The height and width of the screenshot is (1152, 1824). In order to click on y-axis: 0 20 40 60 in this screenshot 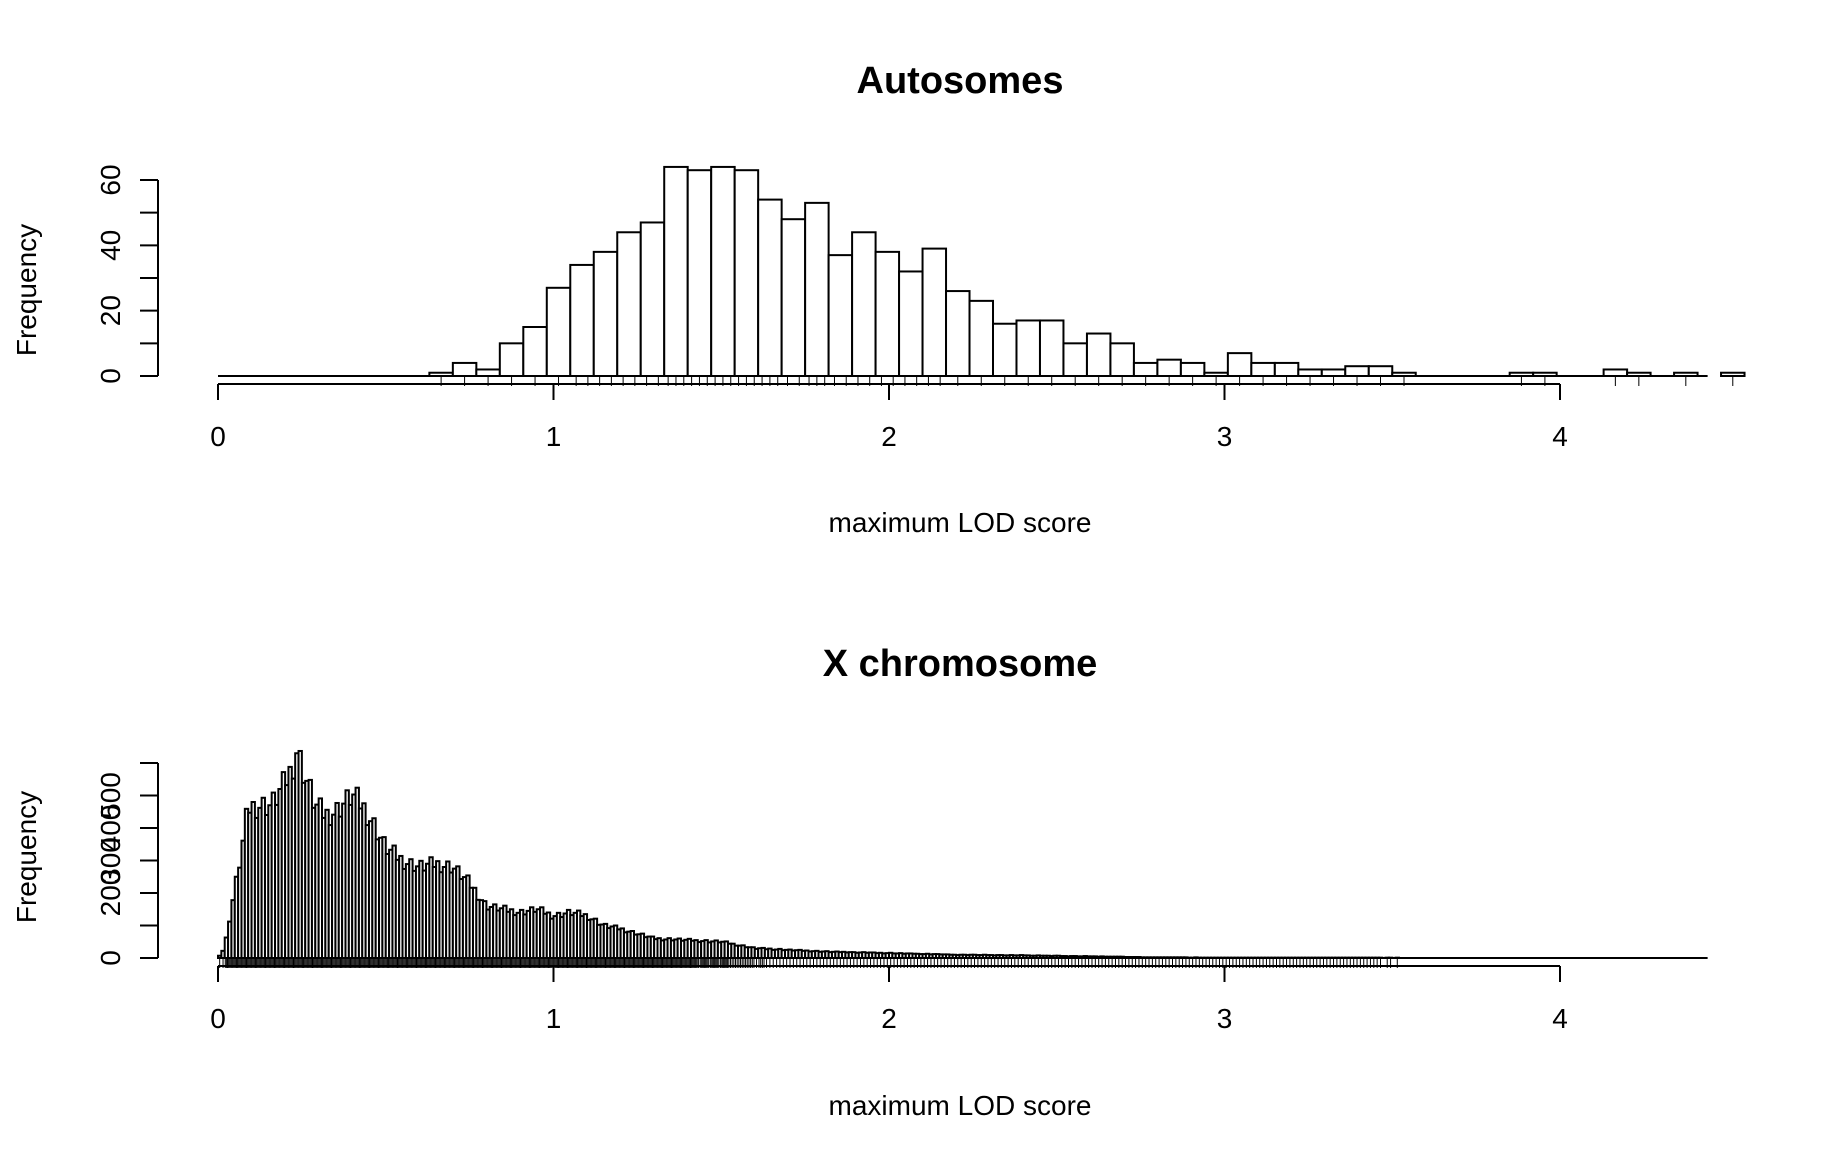, I will do `click(127, 274)`.